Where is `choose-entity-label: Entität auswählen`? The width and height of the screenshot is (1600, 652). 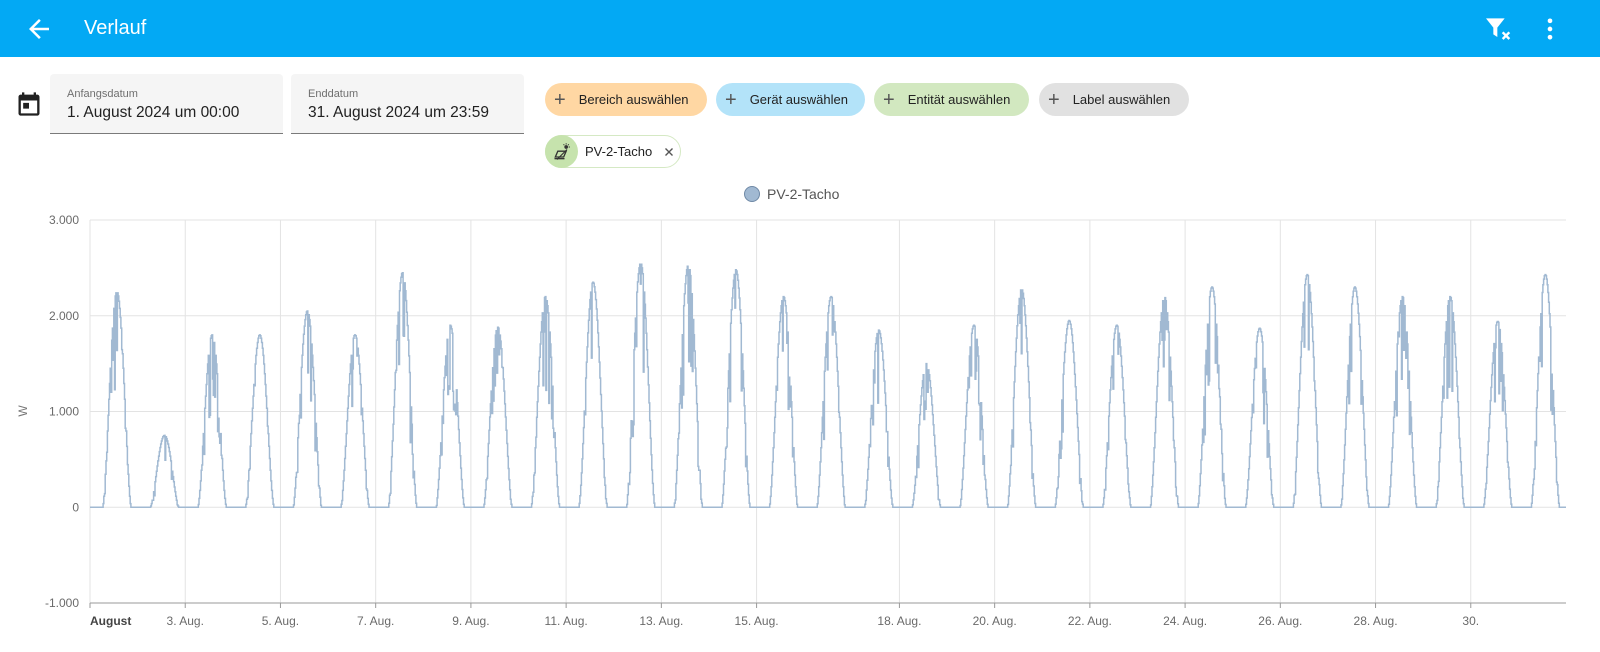 choose-entity-label: Entität auswählen is located at coordinates (959, 99).